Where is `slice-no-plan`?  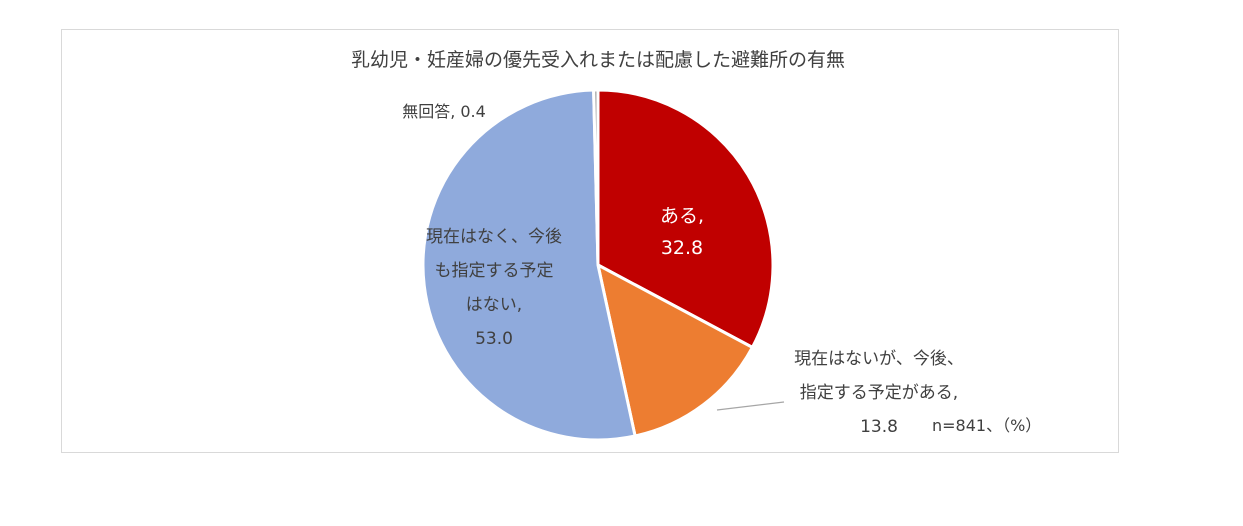 slice-no-plan is located at coordinates (529, 265).